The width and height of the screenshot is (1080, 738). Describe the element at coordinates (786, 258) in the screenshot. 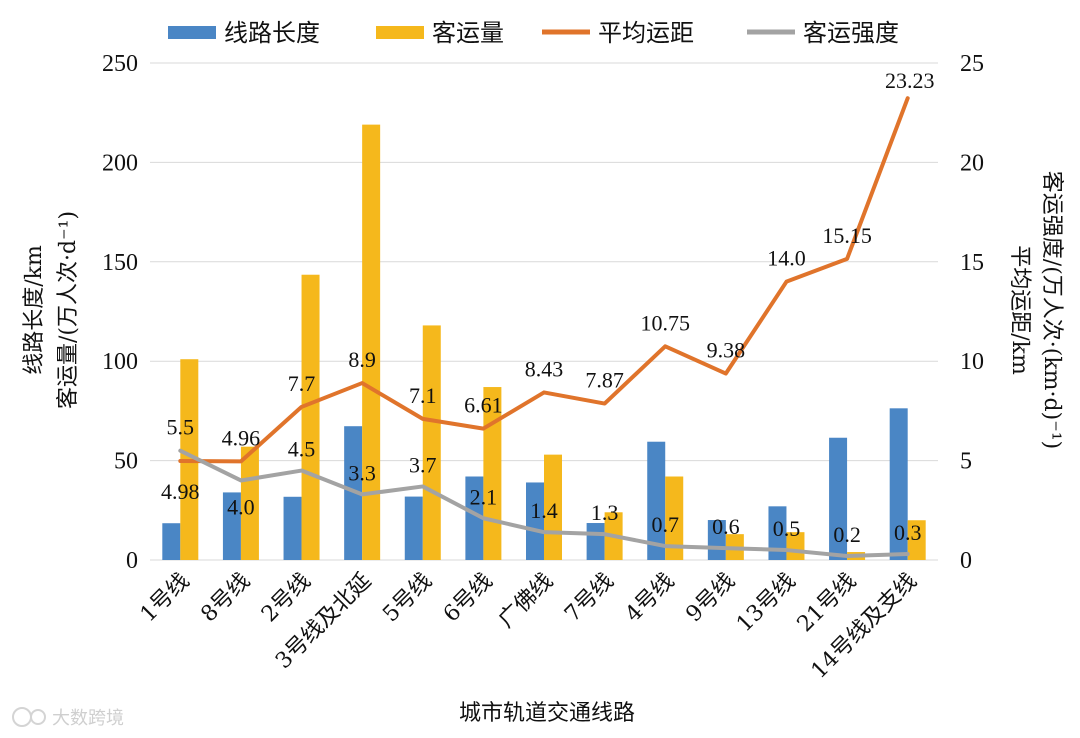

I see `data-label-average-distance: 14.0` at that location.